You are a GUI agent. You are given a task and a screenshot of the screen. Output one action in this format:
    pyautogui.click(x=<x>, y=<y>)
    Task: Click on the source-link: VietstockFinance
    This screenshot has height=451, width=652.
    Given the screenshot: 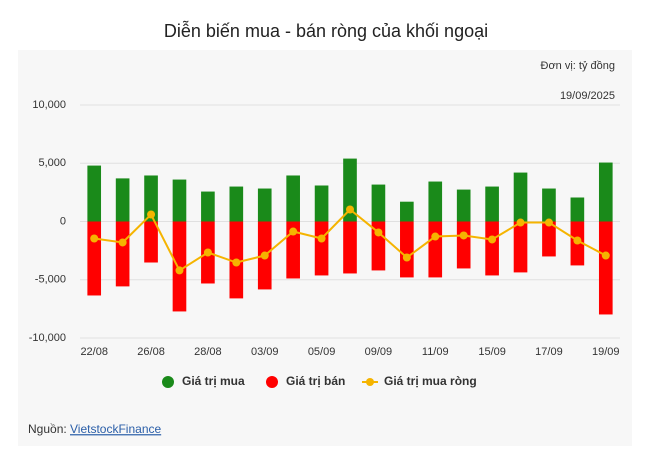 What is the action you would take?
    pyautogui.click(x=115, y=429)
    